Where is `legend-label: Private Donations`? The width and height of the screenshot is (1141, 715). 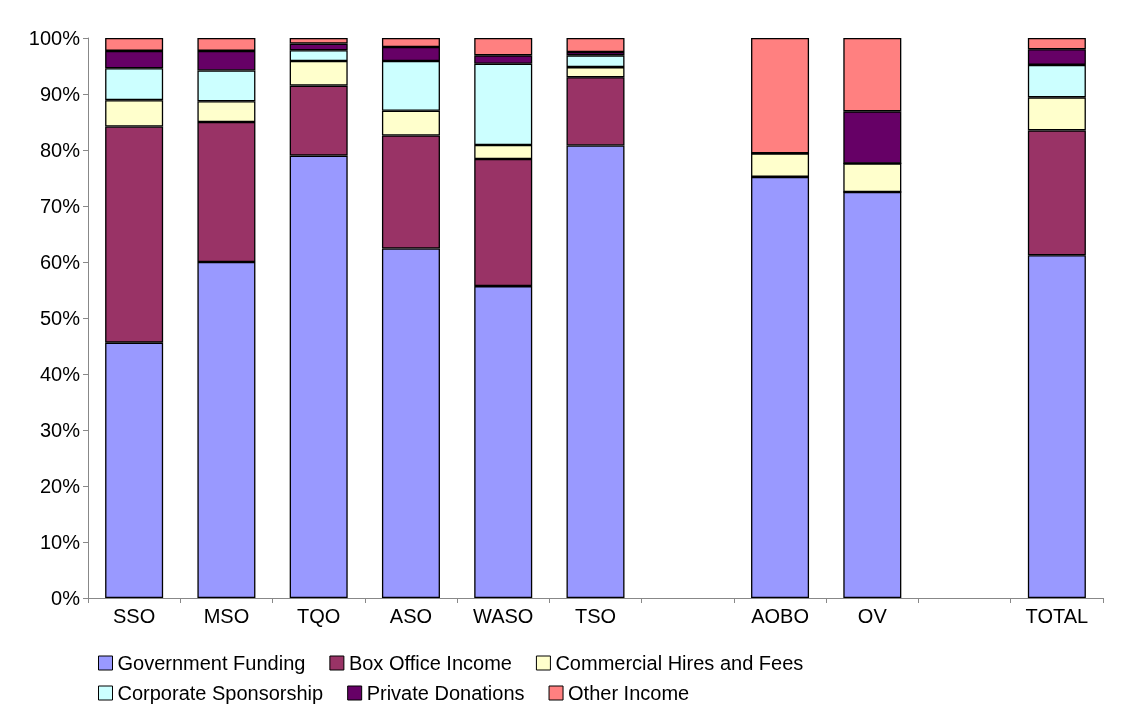
legend-label: Private Donations is located at coordinates (445, 693).